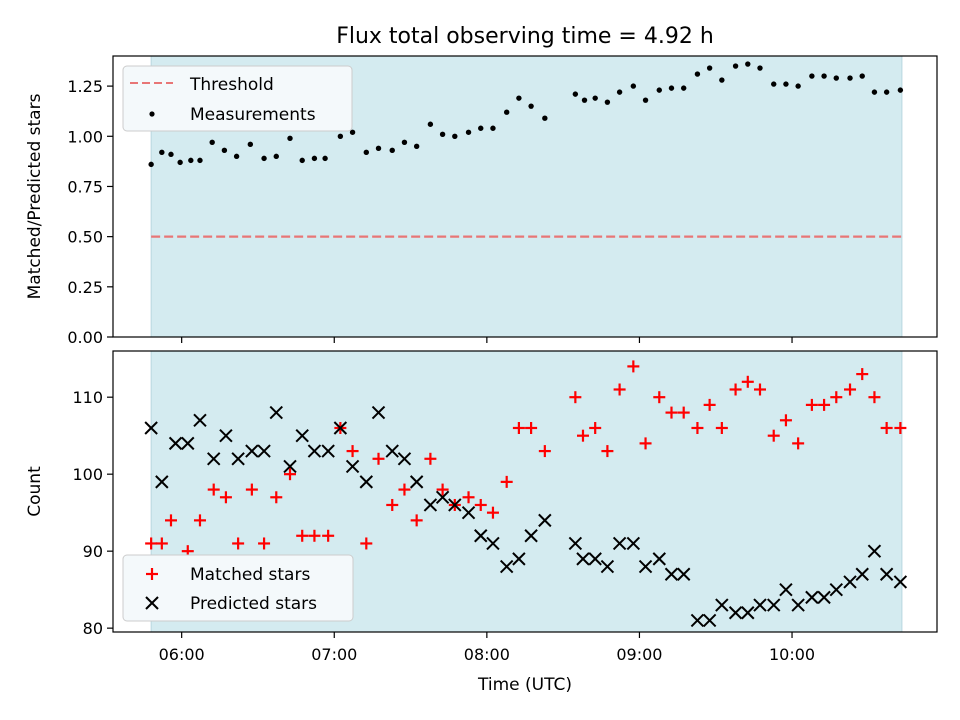  What do you see at coordinates (87, 474) in the screenshot?
I see `y-tick-label: 100` at bounding box center [87, 474].